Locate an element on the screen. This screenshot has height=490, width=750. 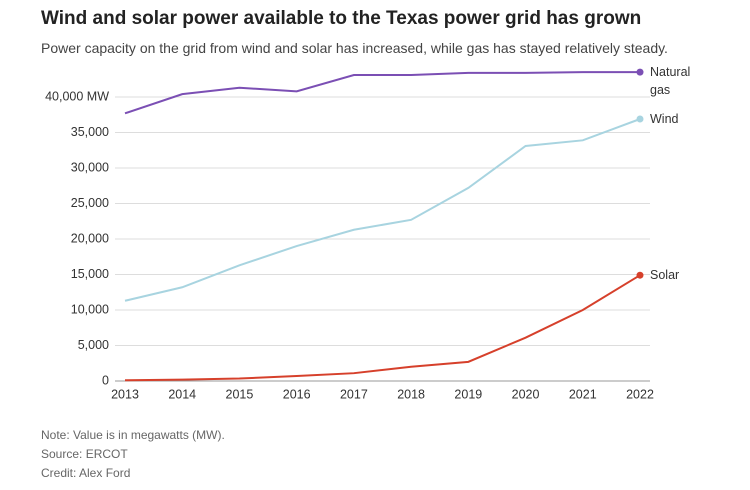
series-label: Solar is located at coordinates (665, 275).